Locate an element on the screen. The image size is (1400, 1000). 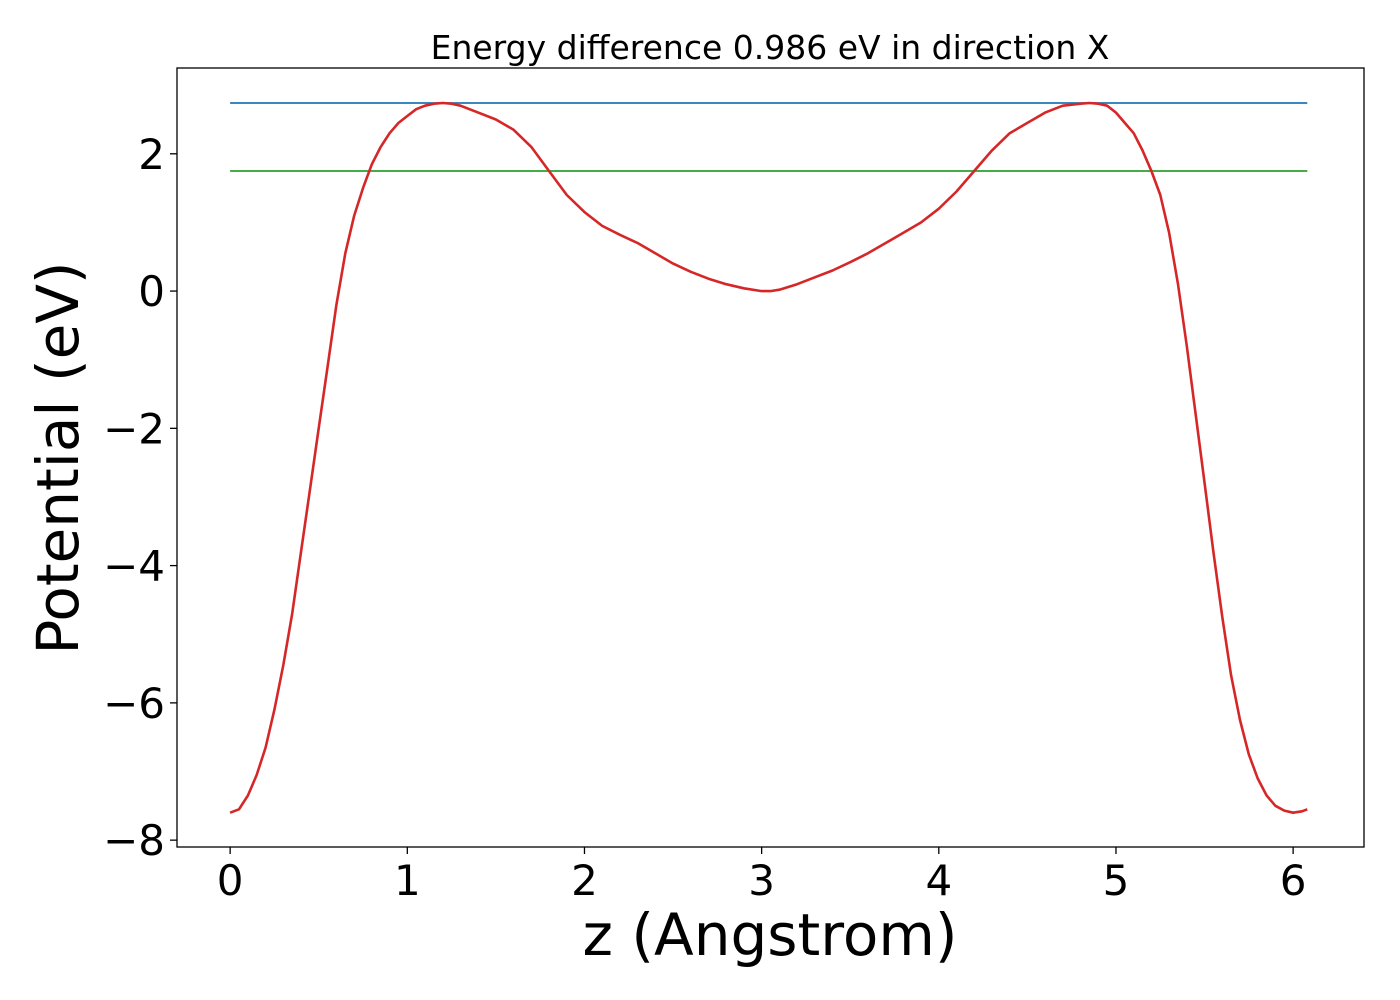
x-tick-label: 3 is located at coordinates (761, 880).